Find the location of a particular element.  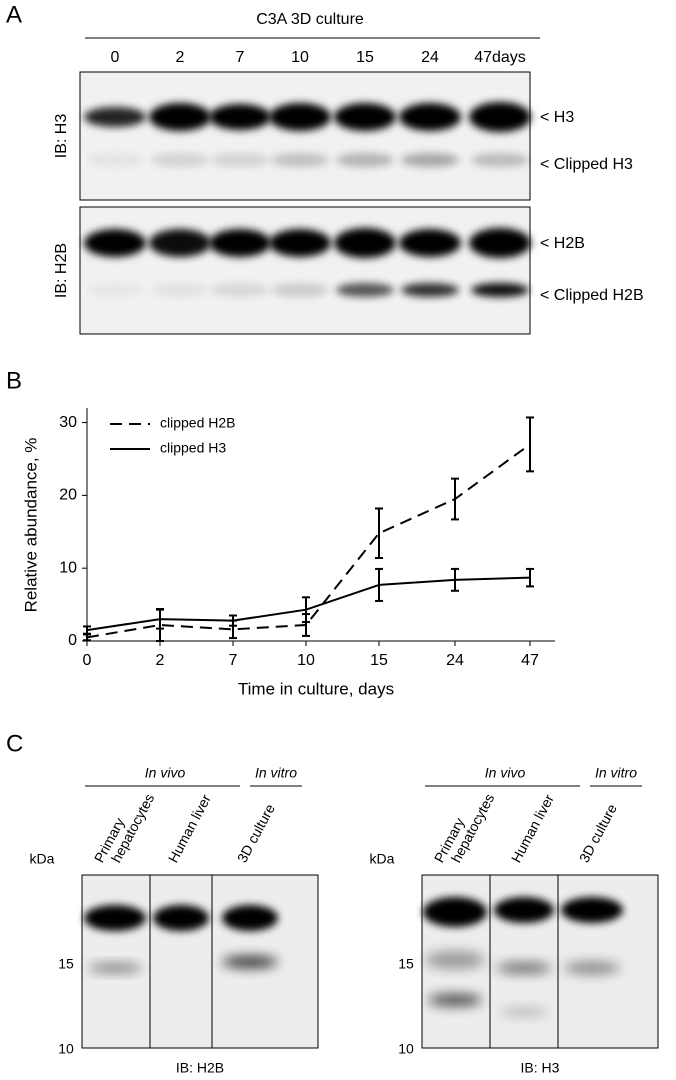

blot-caption: IB: H2B is located at coordinates (200, 1068).